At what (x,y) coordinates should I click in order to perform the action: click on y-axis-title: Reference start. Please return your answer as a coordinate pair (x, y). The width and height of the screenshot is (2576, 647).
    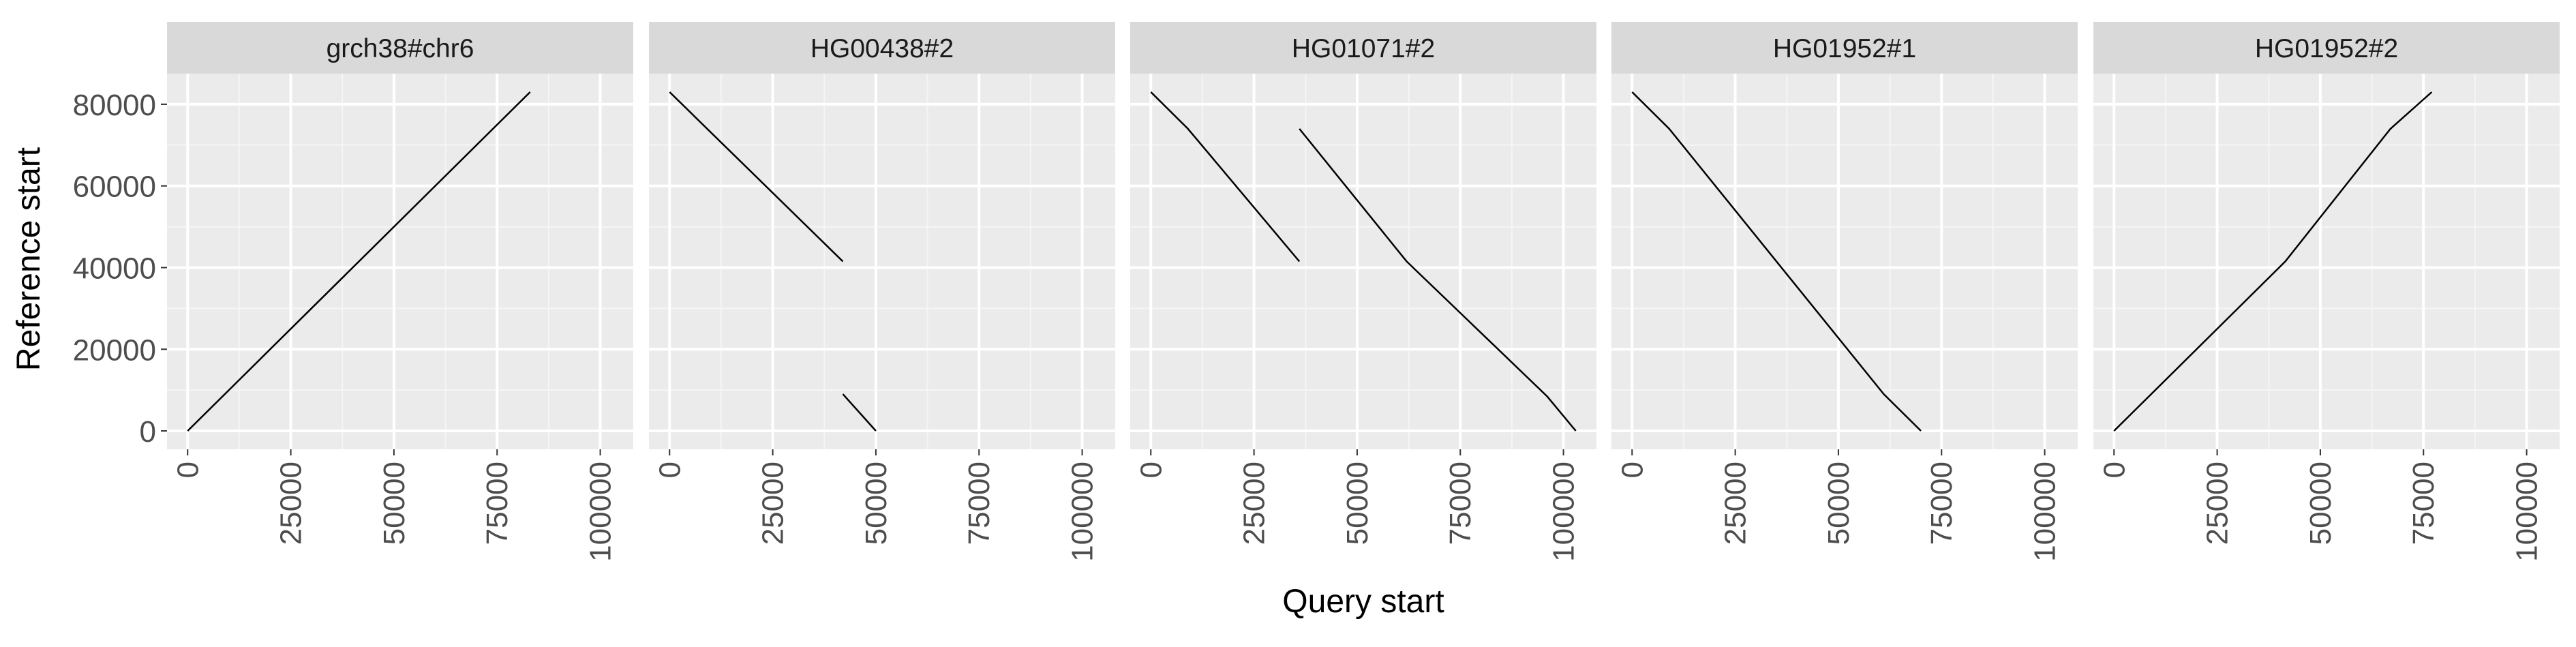
    Looking at the image, I should click on (29, 259).